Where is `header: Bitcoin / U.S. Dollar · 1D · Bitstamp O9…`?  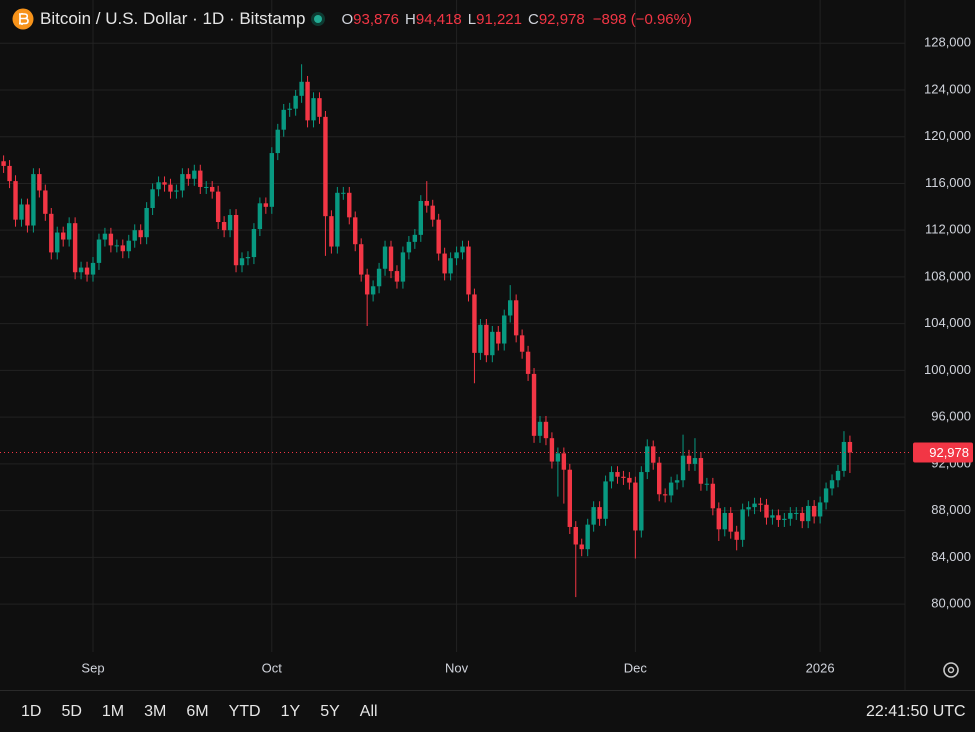
header: Bitcoin / U.S. Dollar · 1D · Bitstamp O9… is located at coordinates (352, 19).